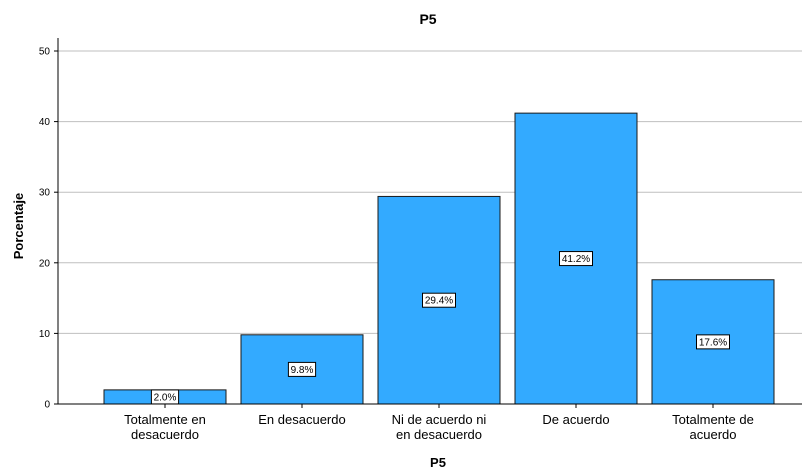 This screenshot has height=472, width=803. What do you see at coordinates (45, 334) in the screenshot?
I see `y-tick-label: 10` at bounding box center [45, 334].